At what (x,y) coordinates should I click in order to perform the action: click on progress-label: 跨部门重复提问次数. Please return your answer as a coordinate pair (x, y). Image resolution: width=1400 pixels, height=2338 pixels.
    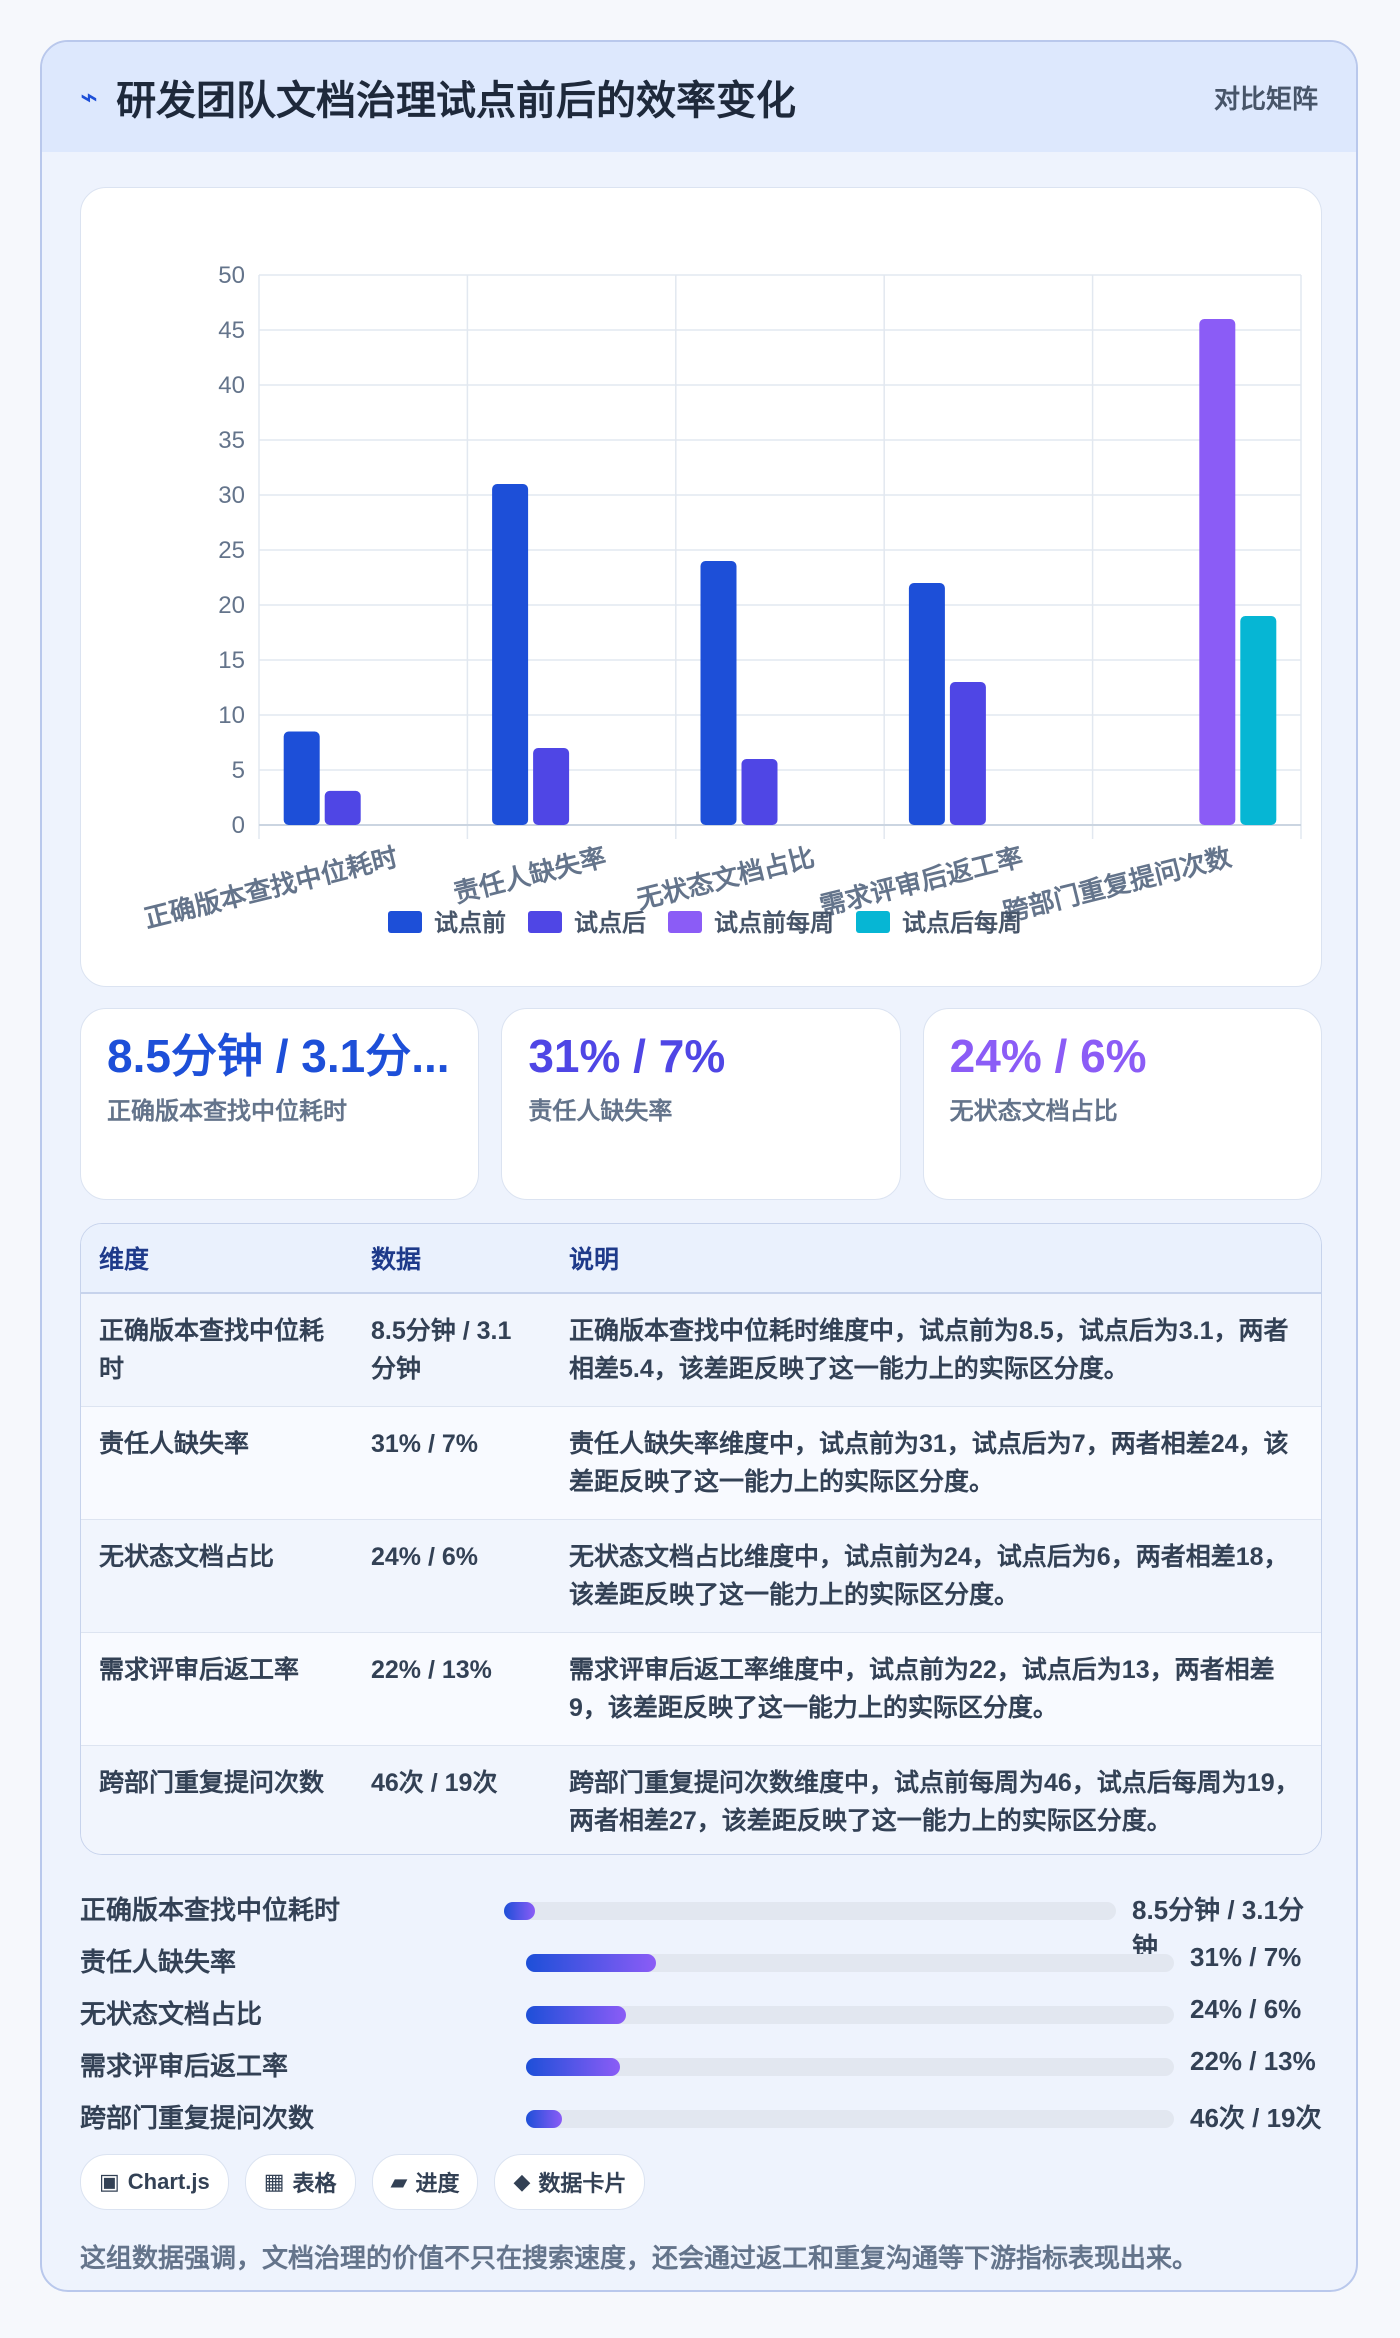
    Looking at the image, I should click on (197, 2118).